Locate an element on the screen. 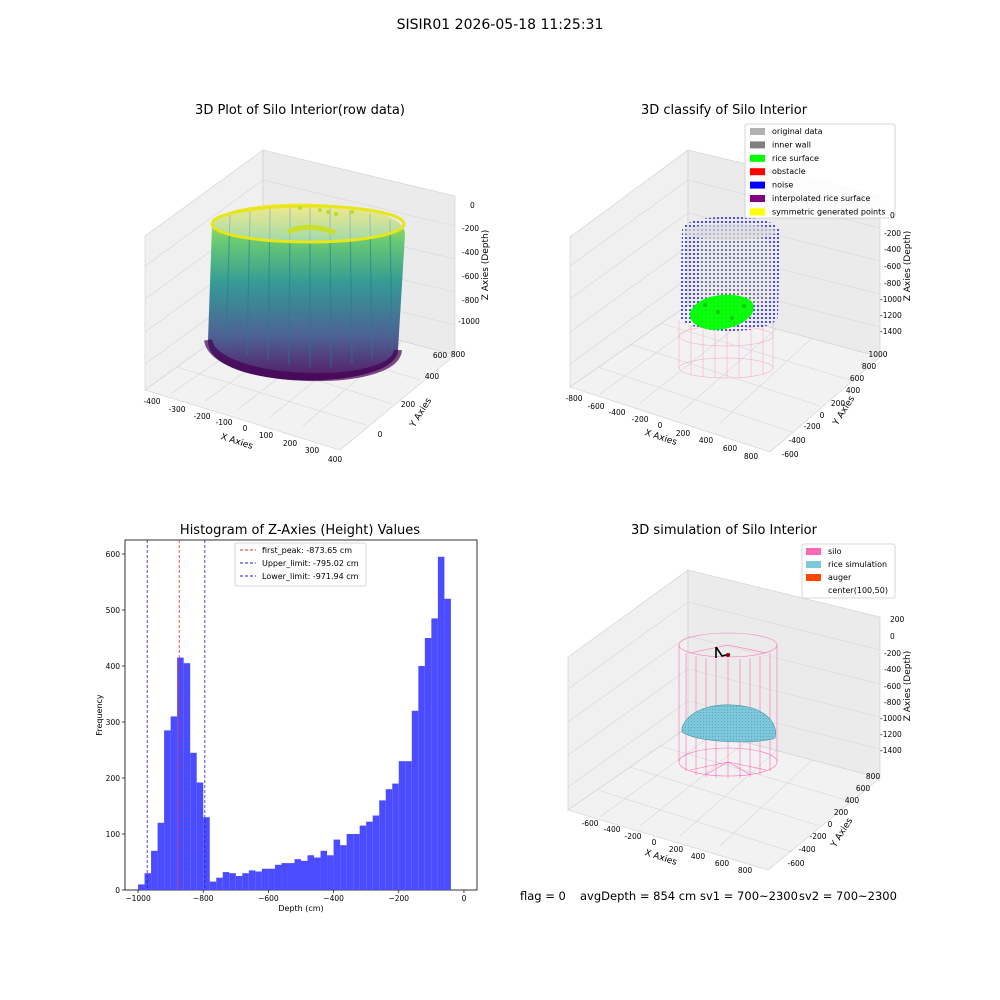  panel4-y-tick: -600 is located at coordinates (795, 863).